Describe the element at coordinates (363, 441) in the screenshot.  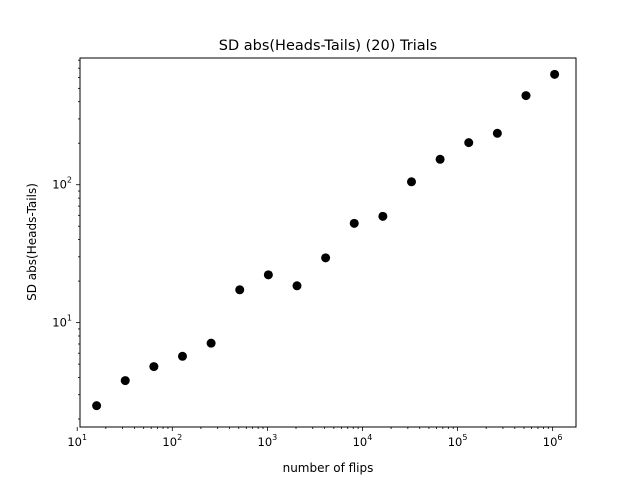
I see `x-tick-label: 10⁴` at that location.